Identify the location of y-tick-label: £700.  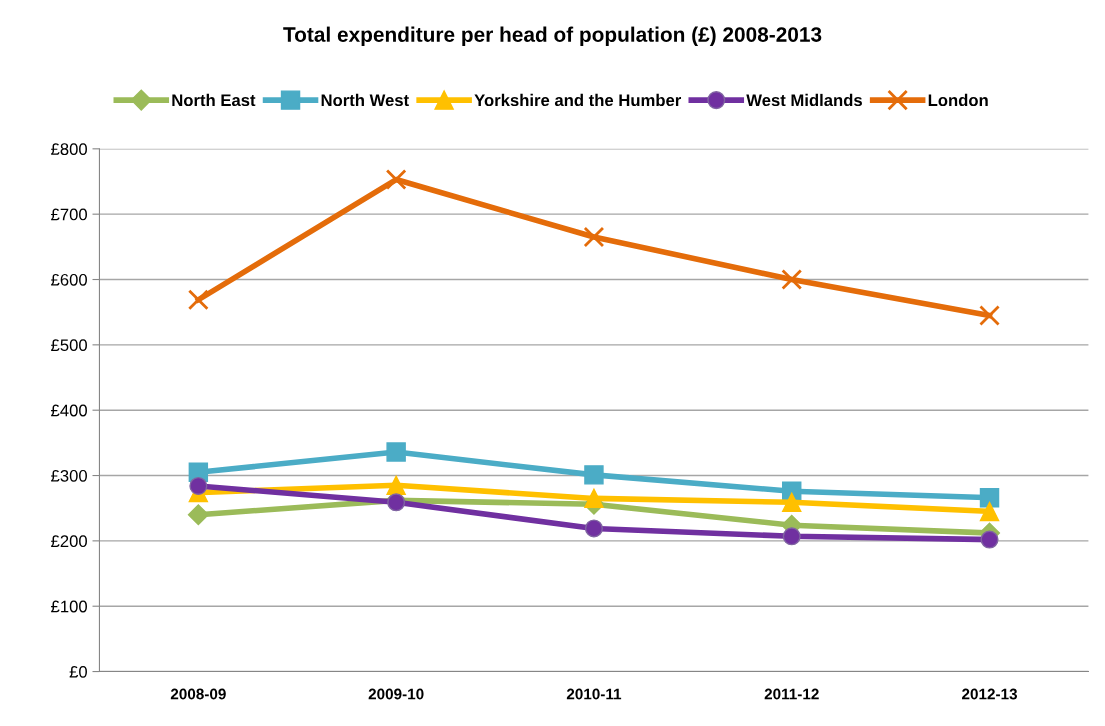
(69, 214).